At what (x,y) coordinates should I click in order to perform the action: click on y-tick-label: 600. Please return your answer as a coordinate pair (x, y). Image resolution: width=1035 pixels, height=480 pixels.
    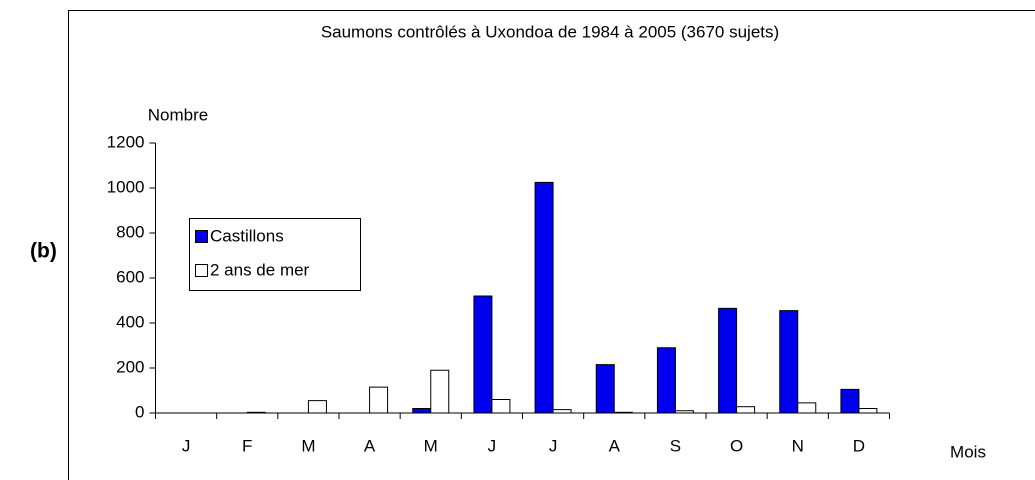
    Looking at the image, I should click on (130, 276).